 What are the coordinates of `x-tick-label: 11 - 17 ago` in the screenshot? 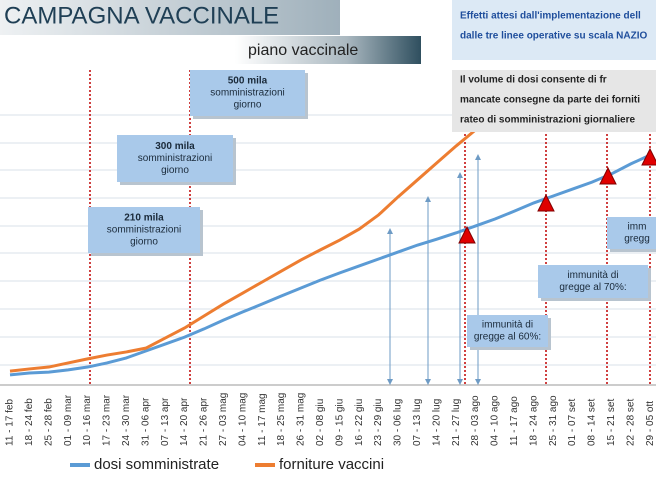 It's located at (514, 421).